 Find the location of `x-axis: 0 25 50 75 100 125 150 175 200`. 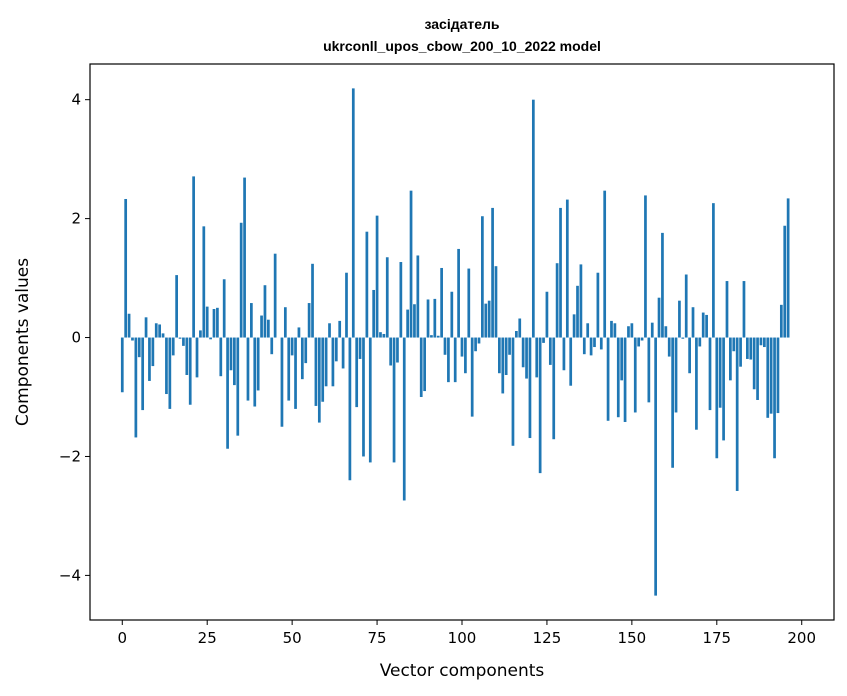

x-axis: 0 25 50 75 100 125 150 175 200 is located at coordinates (467, 633).